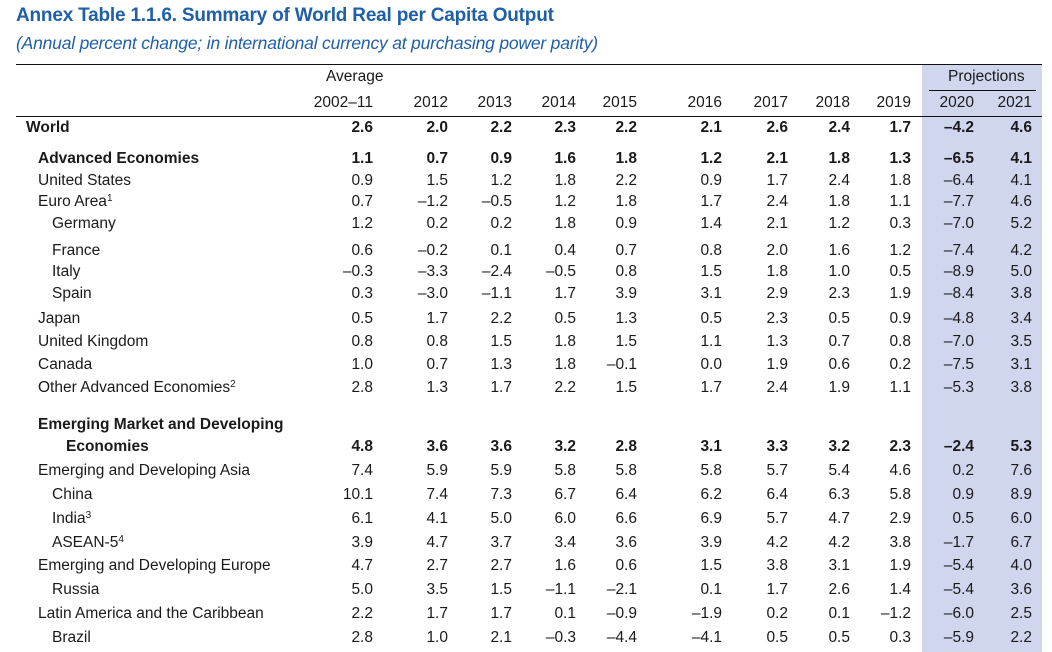  I want to click on projections-rule, so click(982, 90).